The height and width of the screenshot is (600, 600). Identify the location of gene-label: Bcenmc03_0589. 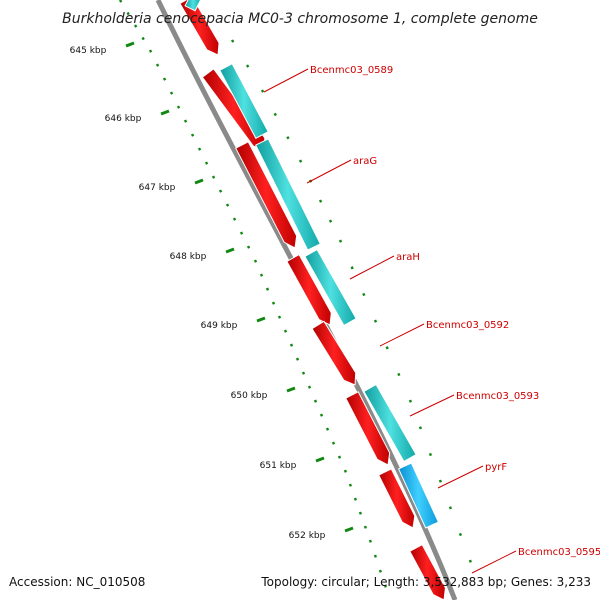
(351, 70).